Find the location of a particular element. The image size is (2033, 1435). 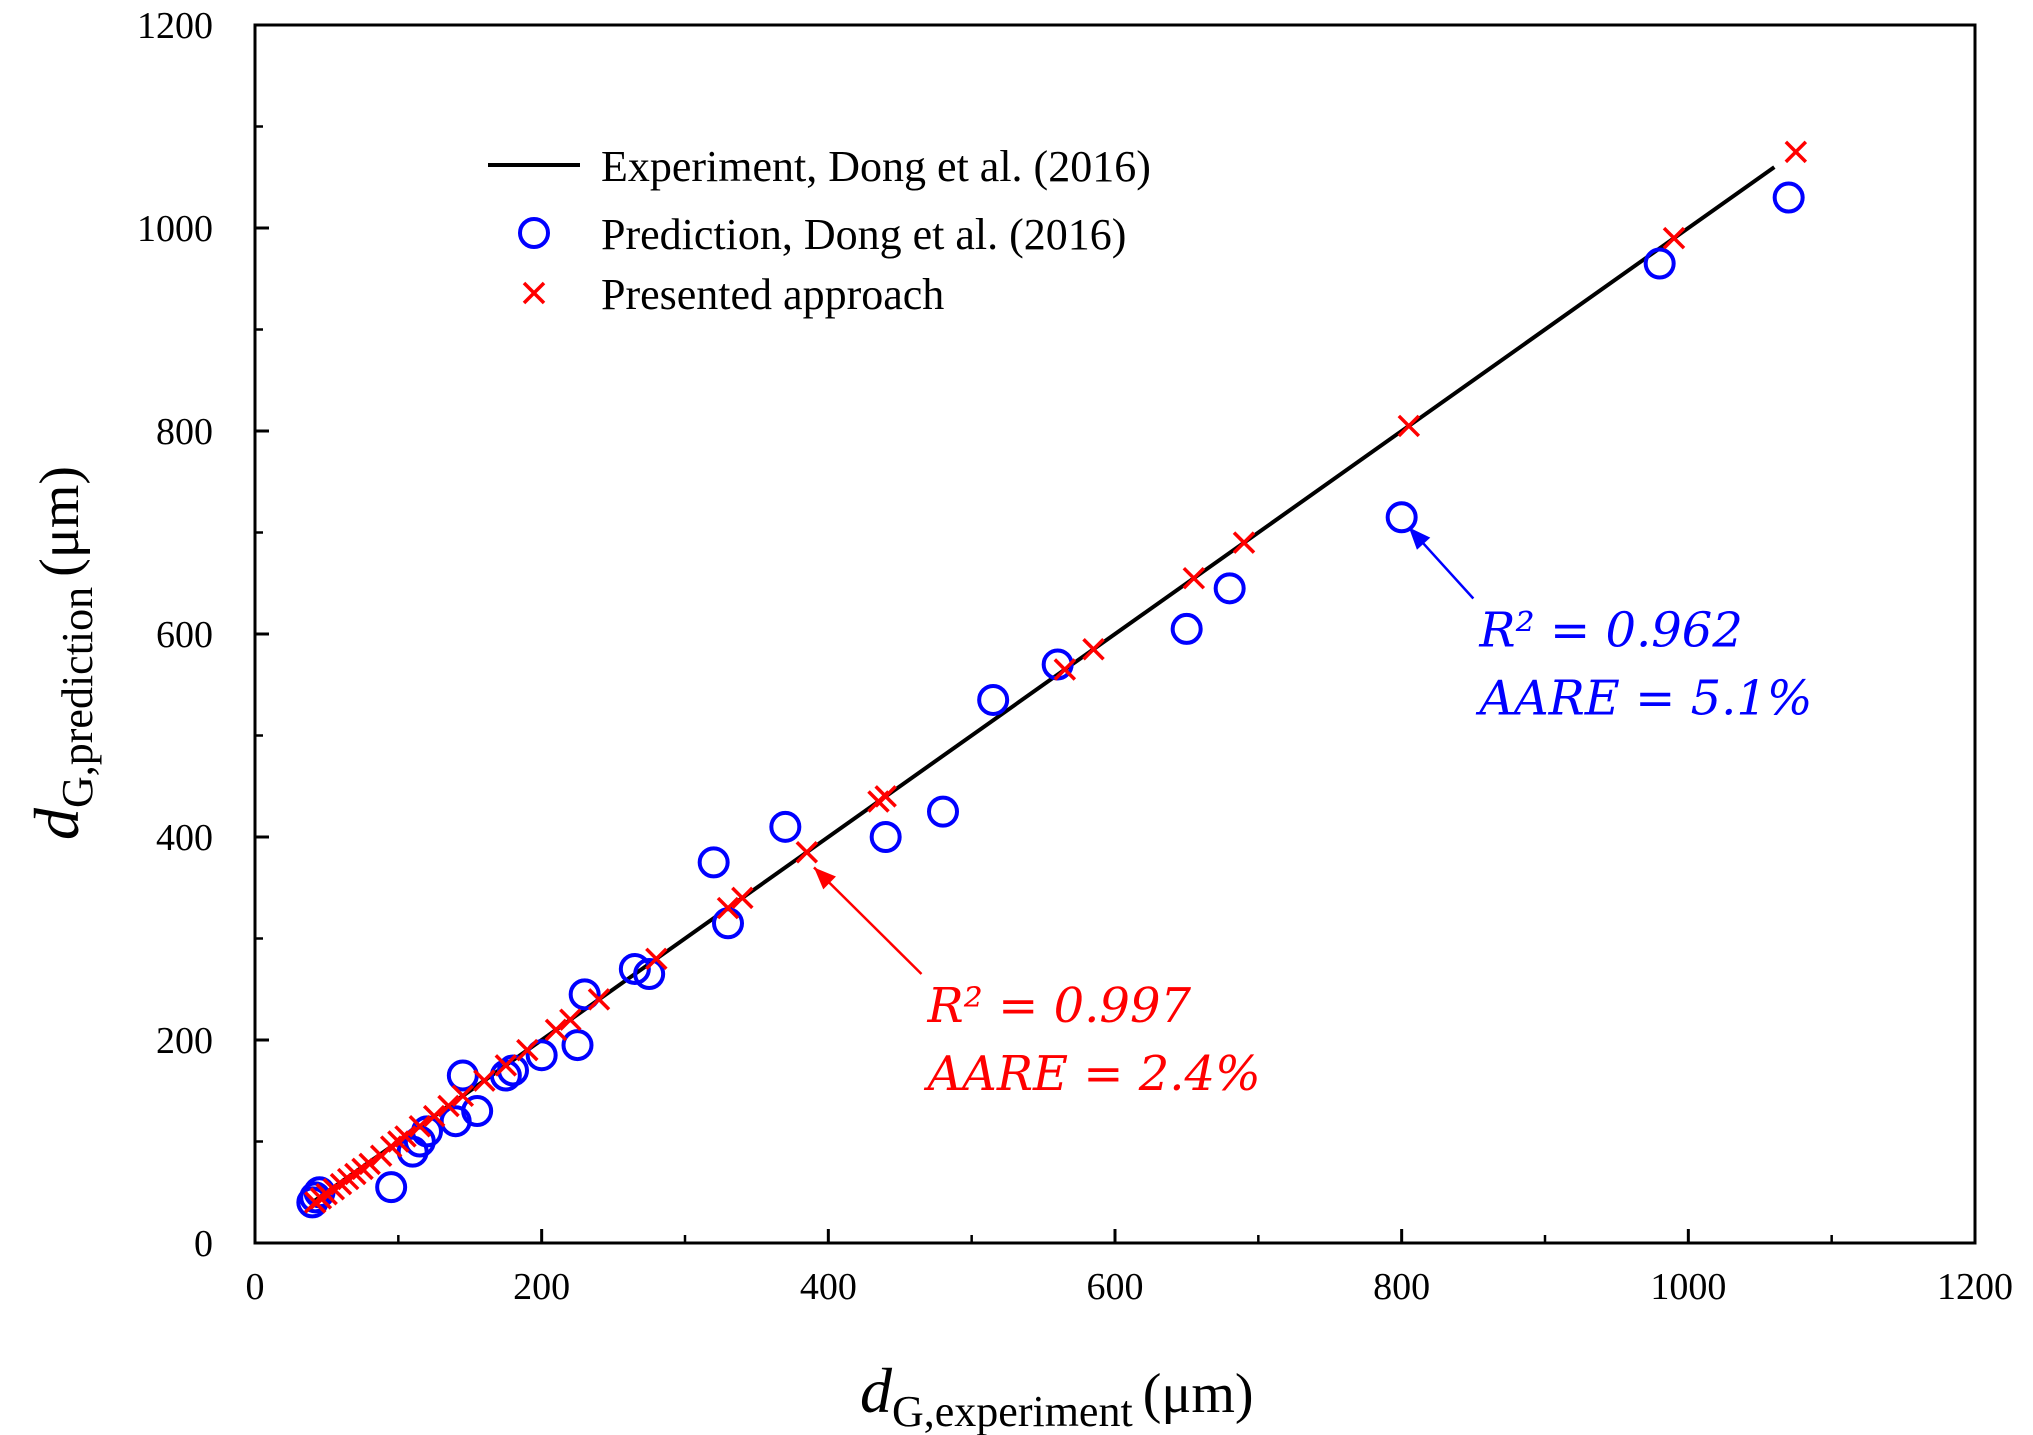

annotation-aare: AARE = 2.4% is located at coordinates (1092, 1074).